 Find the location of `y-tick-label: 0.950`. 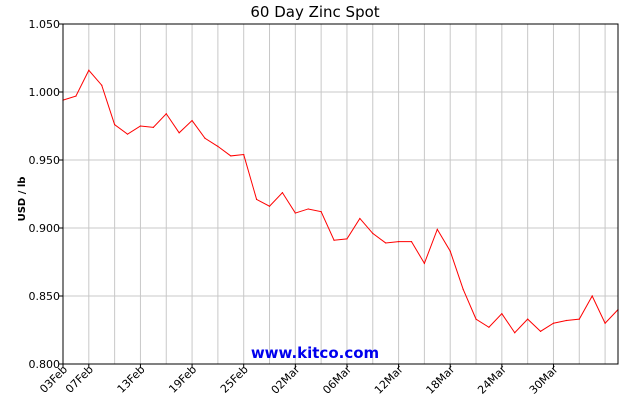

y-tick-label: 0.950 is located at coordinates (45, 160).